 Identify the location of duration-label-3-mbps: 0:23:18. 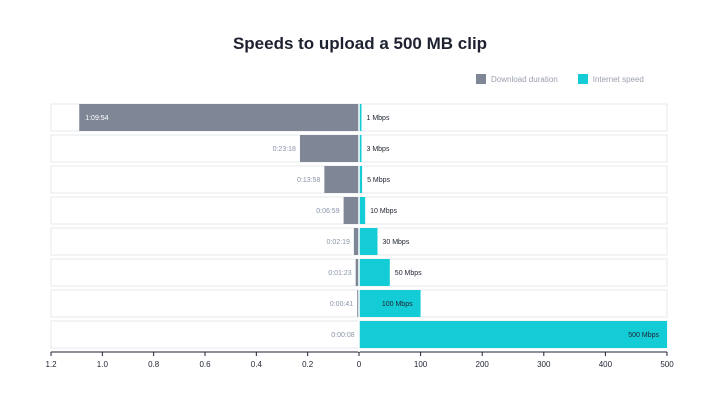
(284, 149).